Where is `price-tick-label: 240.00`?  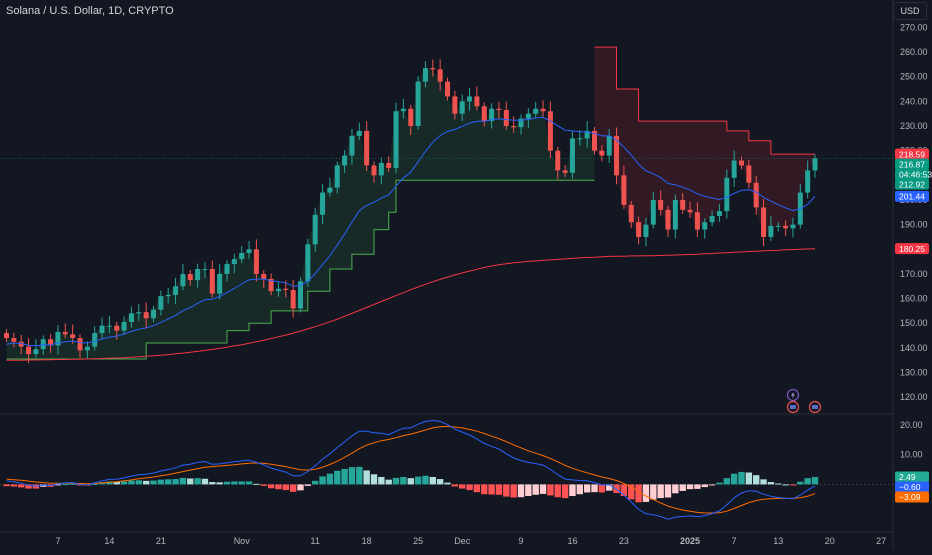
price-tick-label: 240.00 is located at coordinates (914, 101).